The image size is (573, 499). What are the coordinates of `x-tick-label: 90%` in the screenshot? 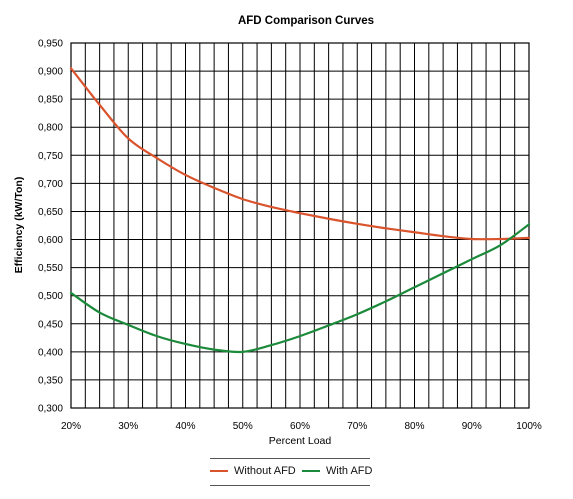 It's located at (472, 426).